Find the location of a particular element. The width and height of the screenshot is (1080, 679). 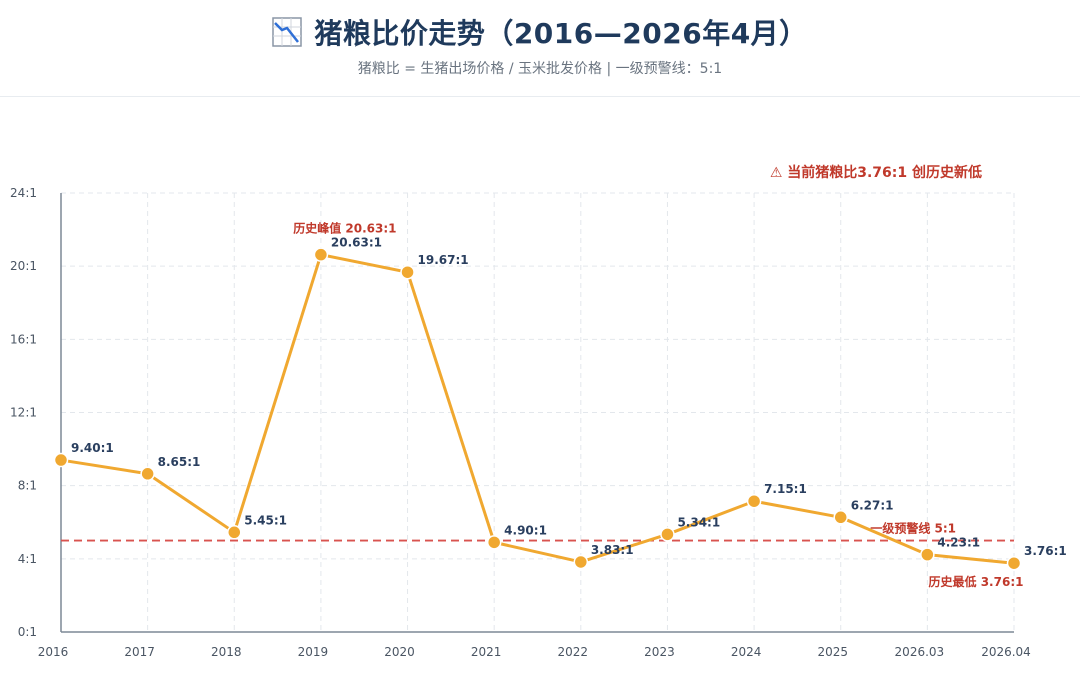

data-label: 19.67:1 is located at coordinates (443, 260).